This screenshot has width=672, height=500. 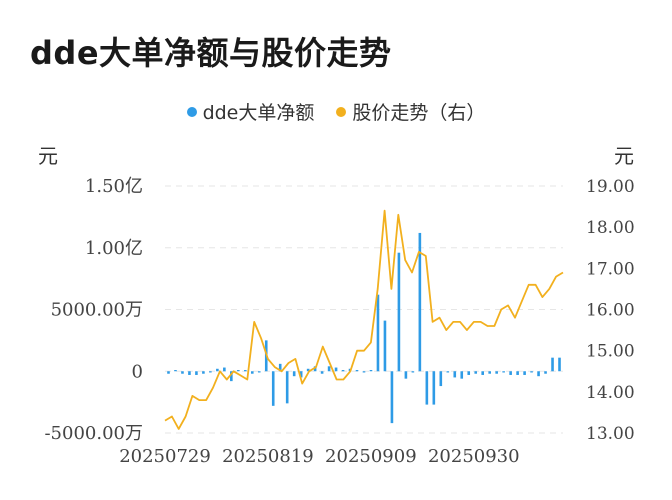 I want to click on x-tick-label: 20250729, so click(x=165, y=456).